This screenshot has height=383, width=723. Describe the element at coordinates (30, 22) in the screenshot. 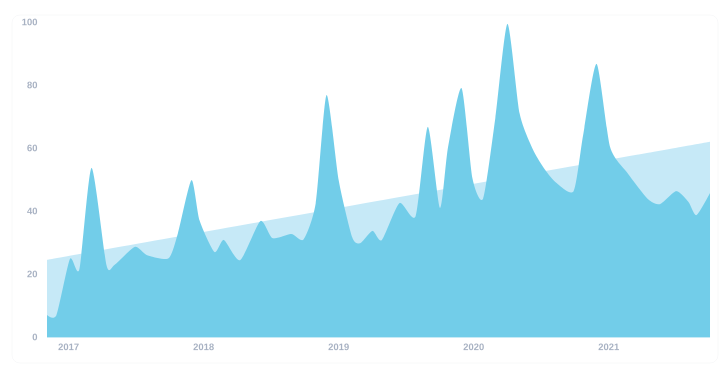

I see `y-tick-label: 100` at that location.